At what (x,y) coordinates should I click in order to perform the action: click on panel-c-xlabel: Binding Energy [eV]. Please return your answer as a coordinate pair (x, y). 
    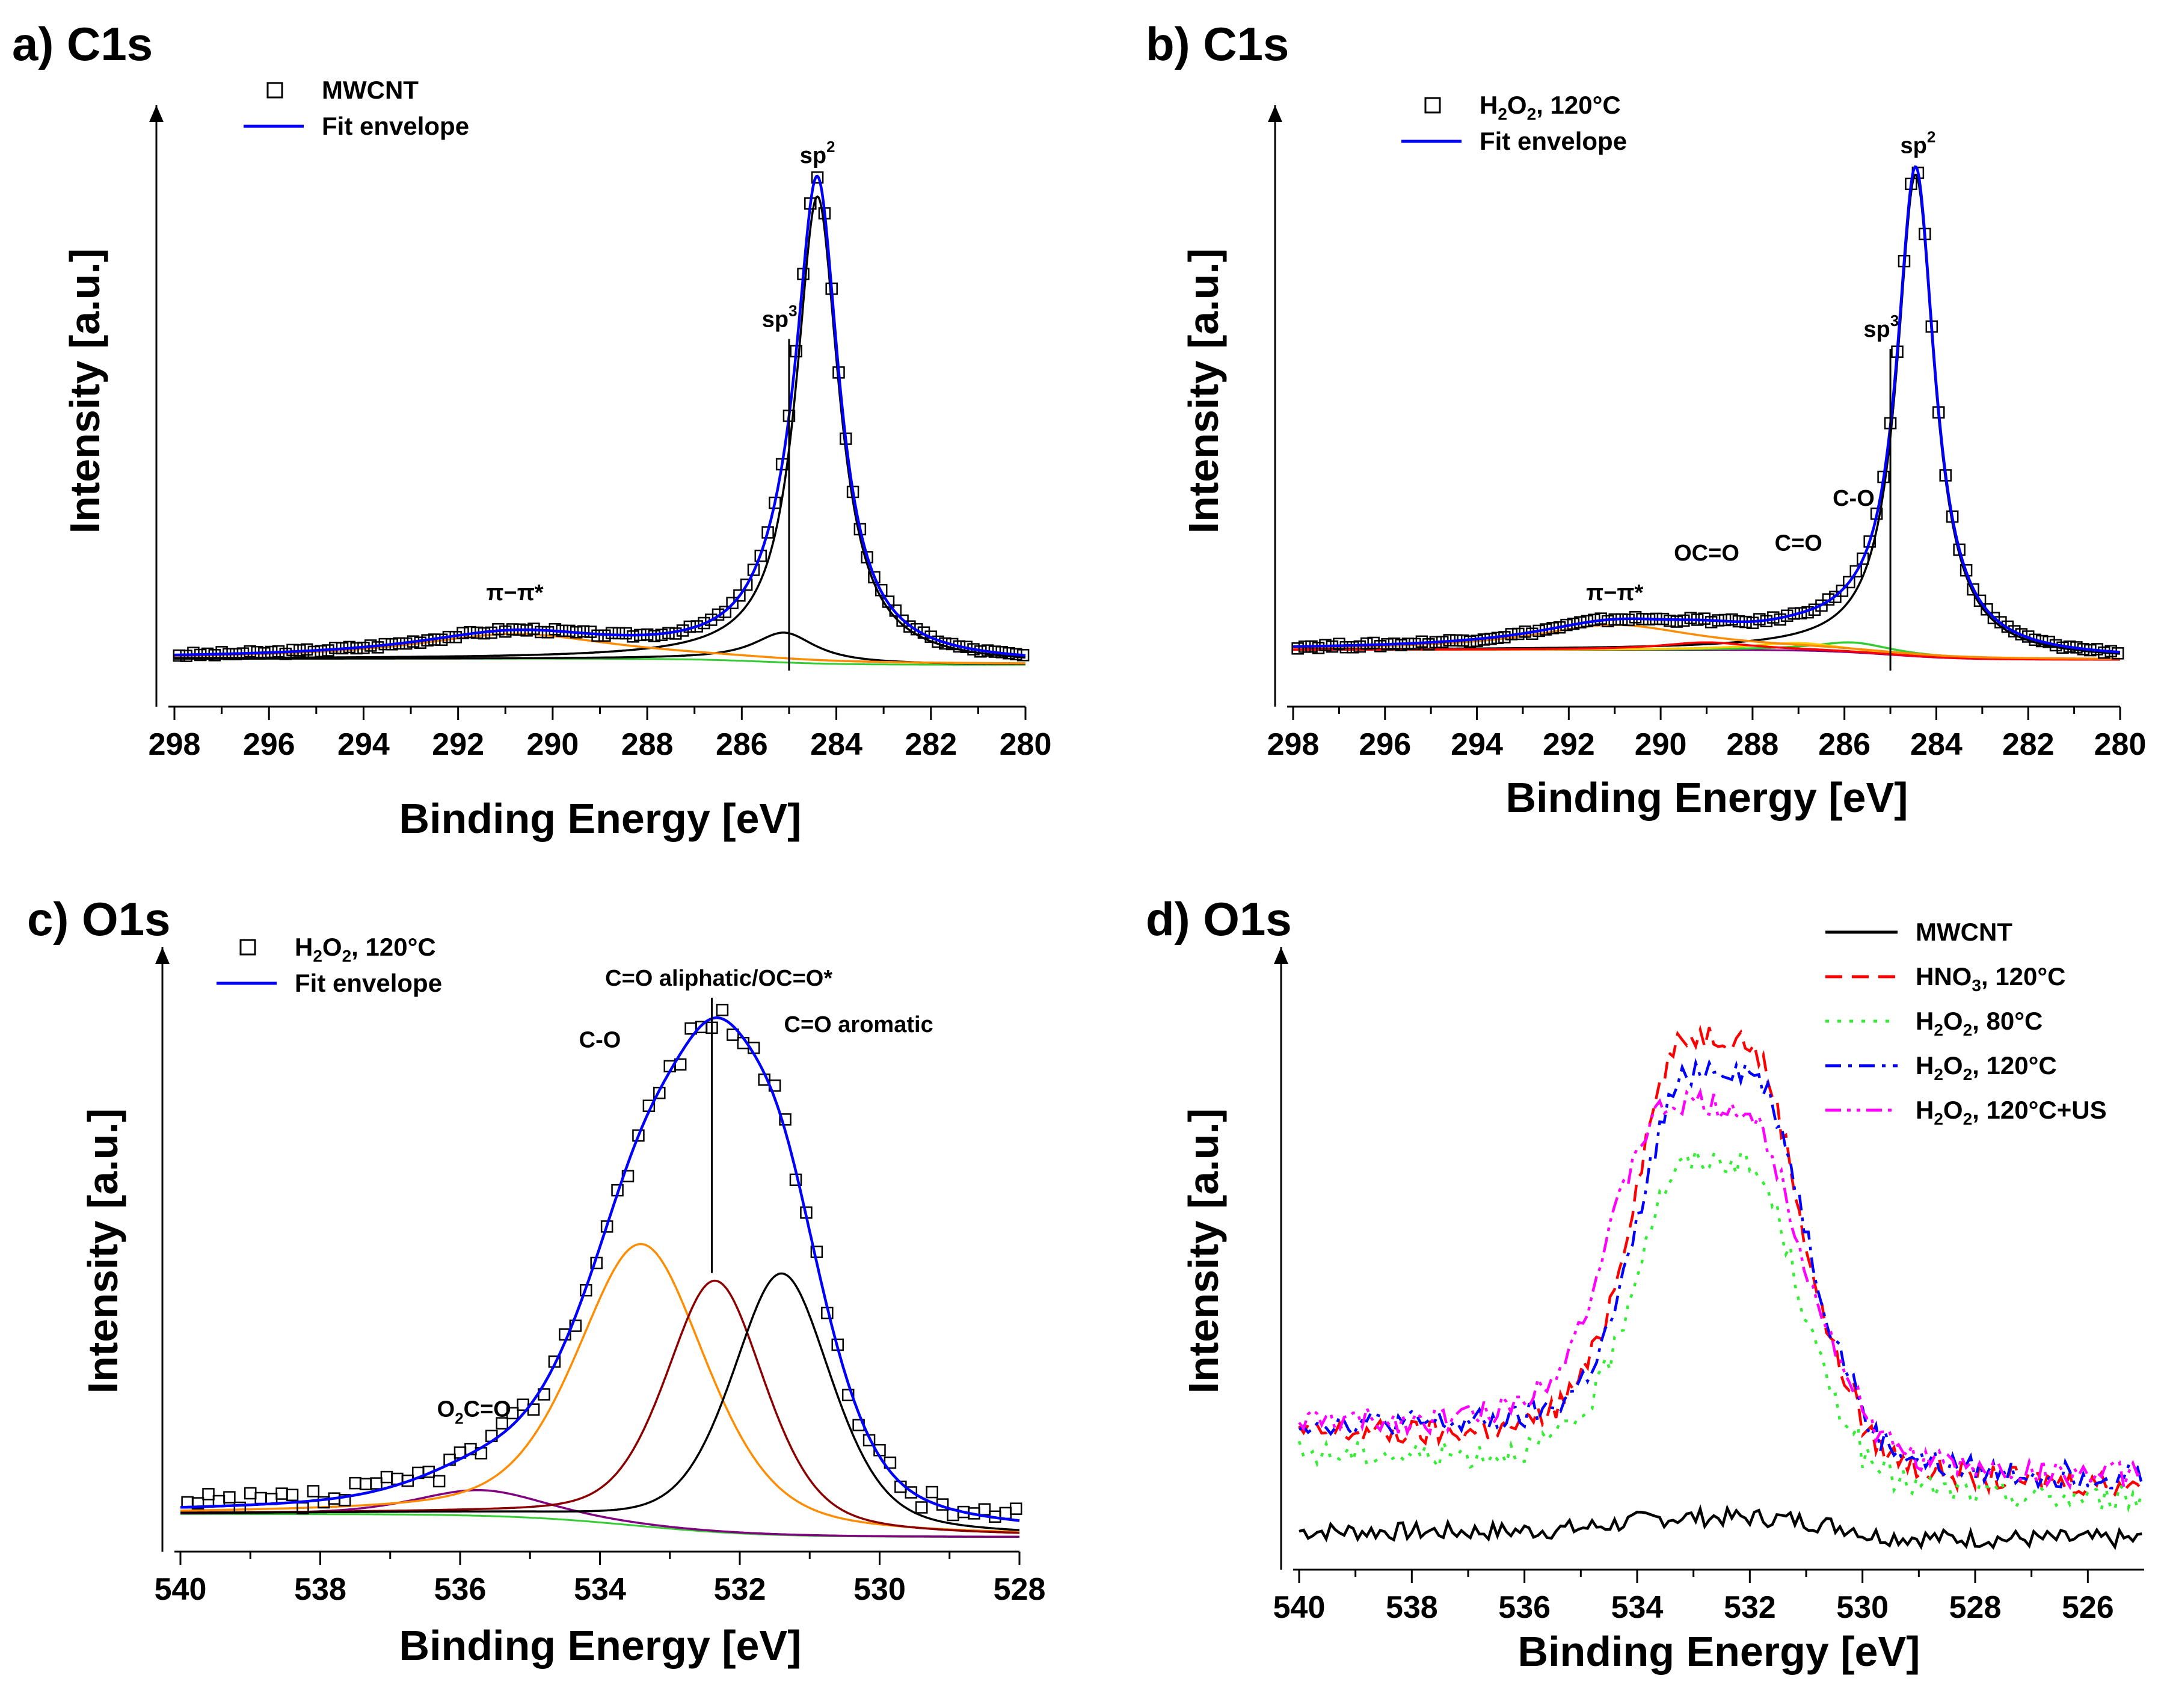
    Looking at the image, I should click on (600, 1645).